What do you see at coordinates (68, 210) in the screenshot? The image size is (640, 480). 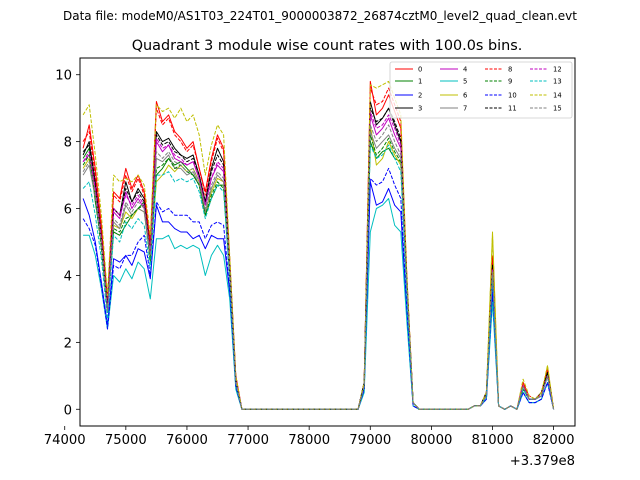 I see `y-tick-label: 6` at bounding box center [68, 210].